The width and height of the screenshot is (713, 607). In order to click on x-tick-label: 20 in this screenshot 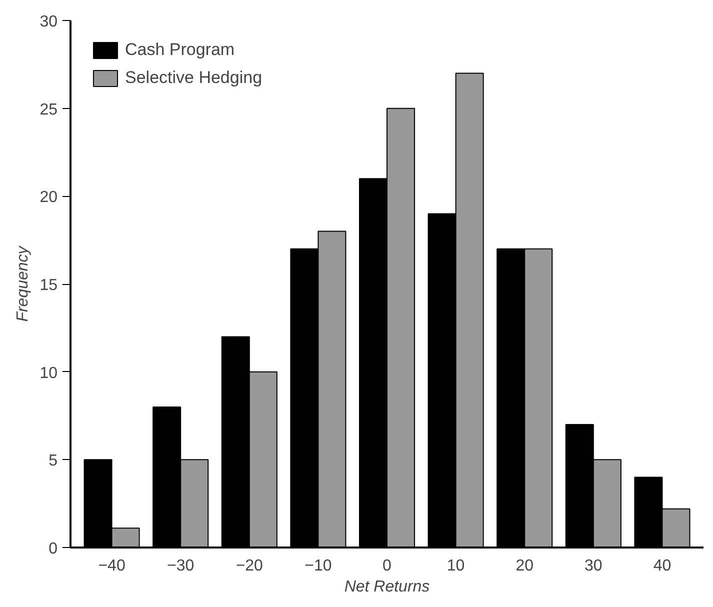, I will do `click(525, 566)`.